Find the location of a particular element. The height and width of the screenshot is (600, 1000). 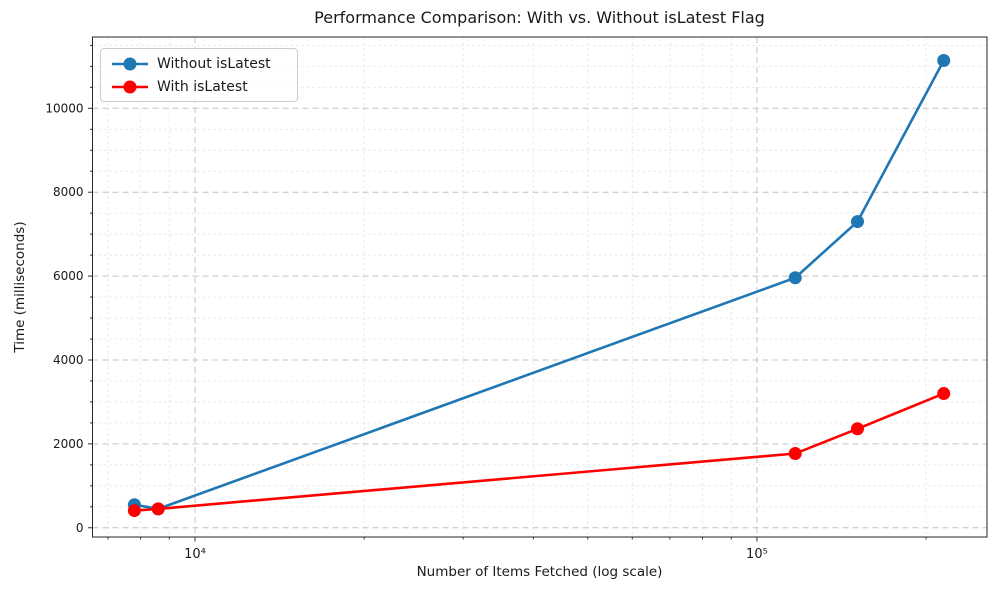

x-tick-label: 10⁵ is located at coordinates (757, 554).